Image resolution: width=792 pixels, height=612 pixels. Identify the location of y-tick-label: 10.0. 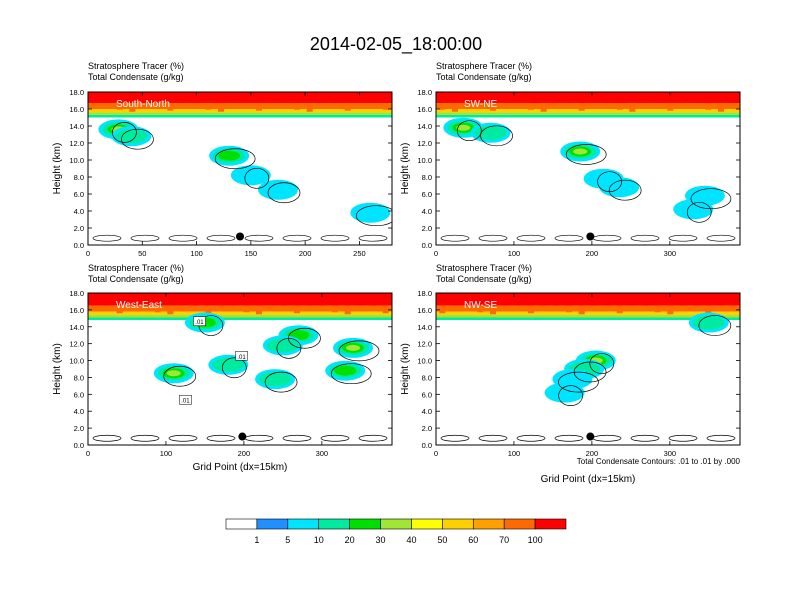
(76, 361).